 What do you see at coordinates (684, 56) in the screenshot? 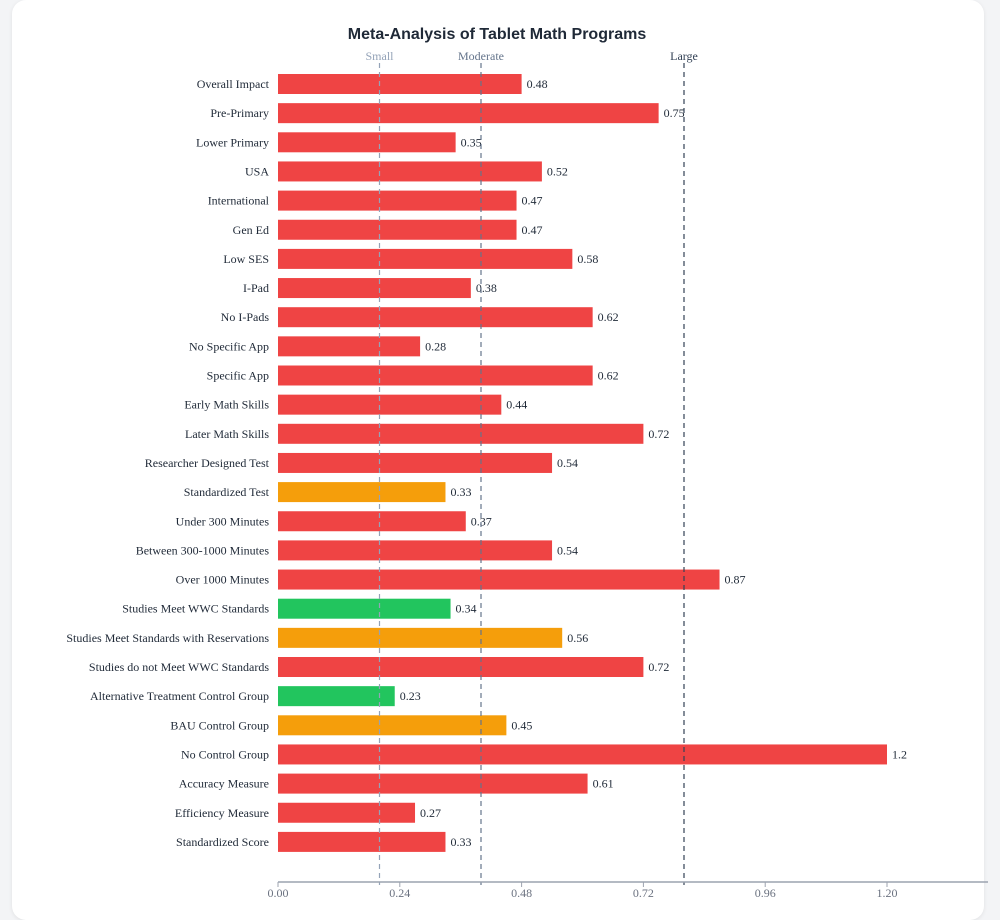
I see `reference-label: Large` at bounding box center [684, 56].